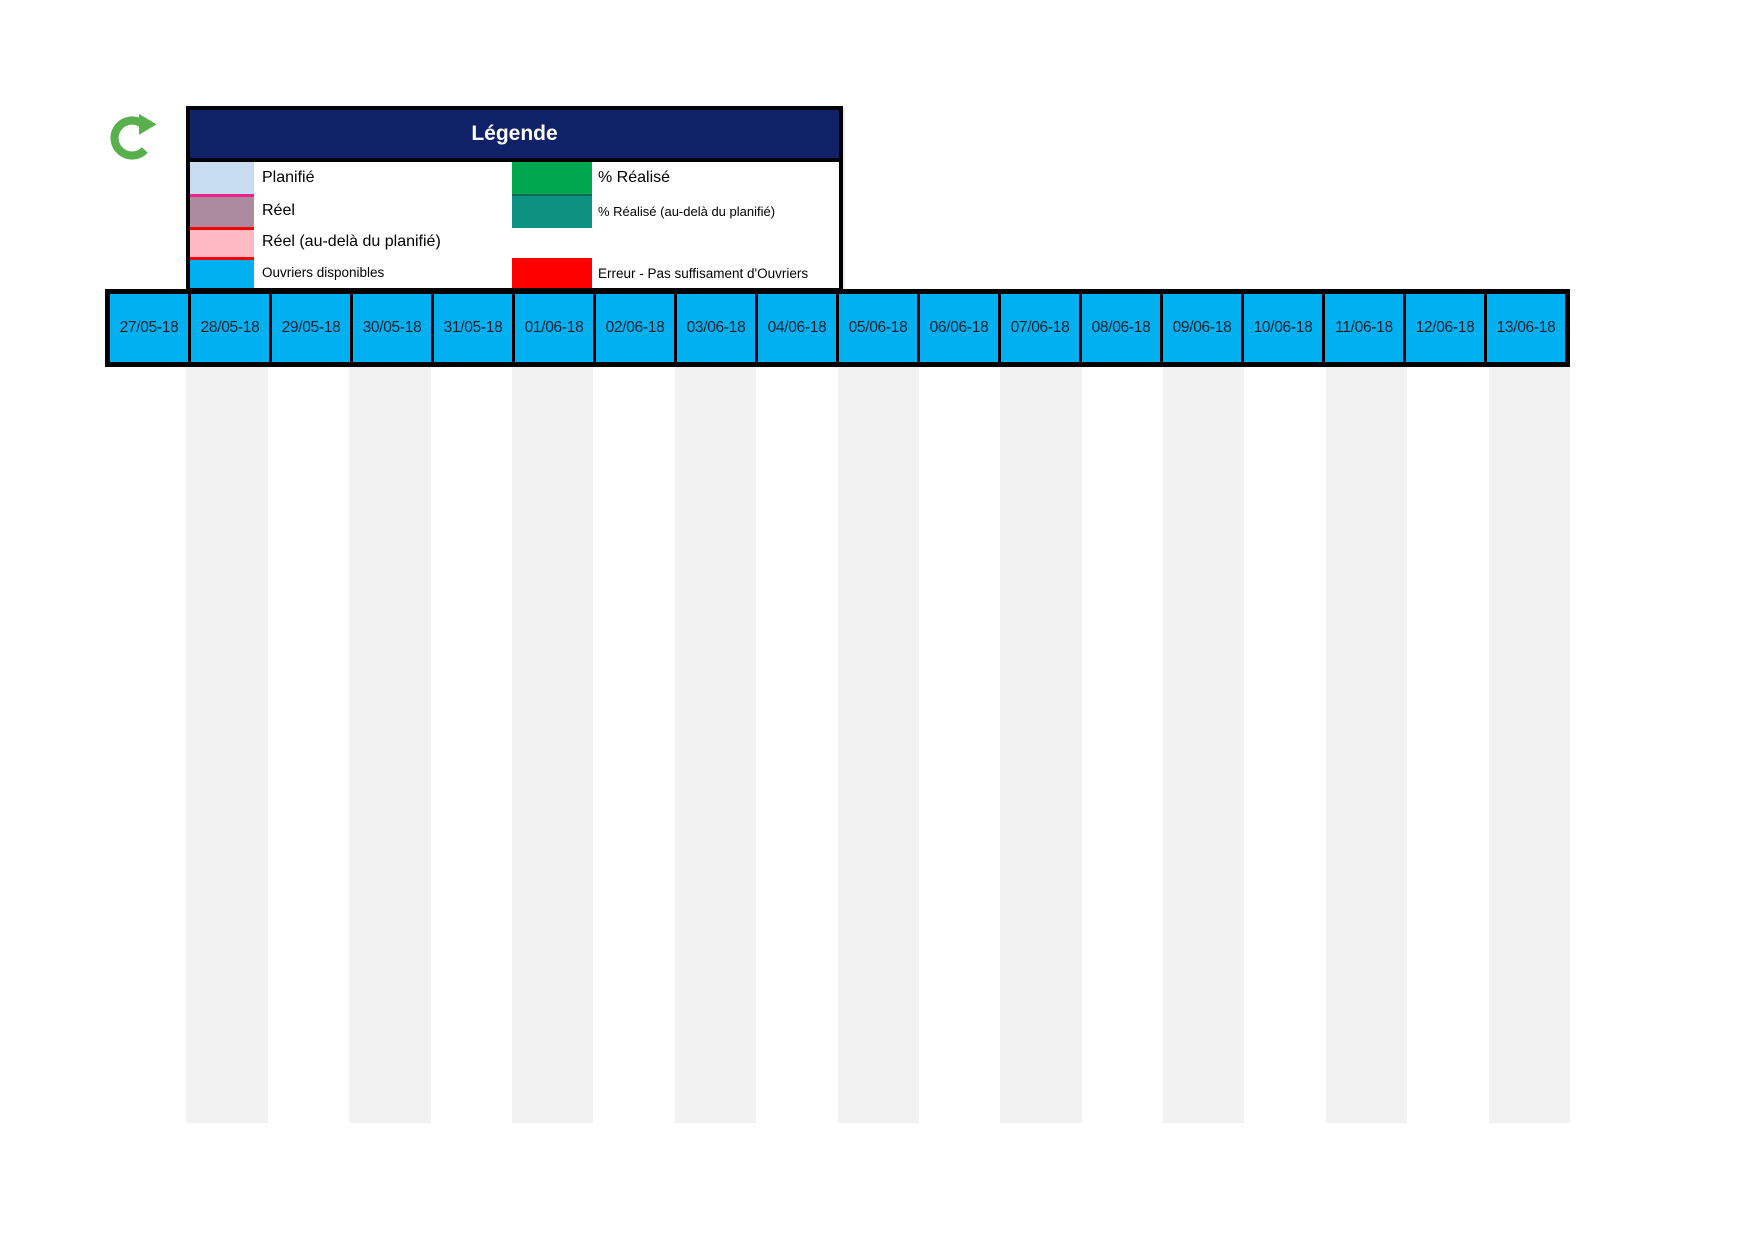 Image resolution: width=1754 pixels, height=1241 pixels. I want to click on legend-title: Légende, so click(514, 133).